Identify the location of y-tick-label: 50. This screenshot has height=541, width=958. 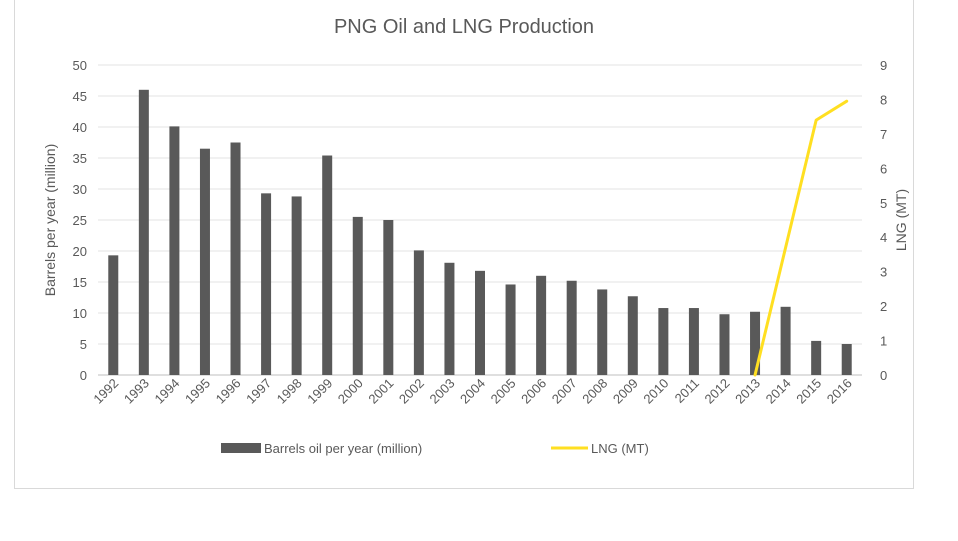
(80, 65).